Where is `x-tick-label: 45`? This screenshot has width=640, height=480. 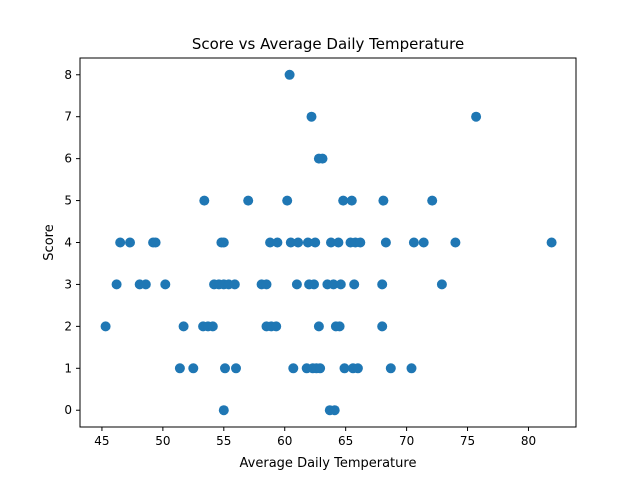 x-tick-label: 45 is located at coordinates (101, 441).